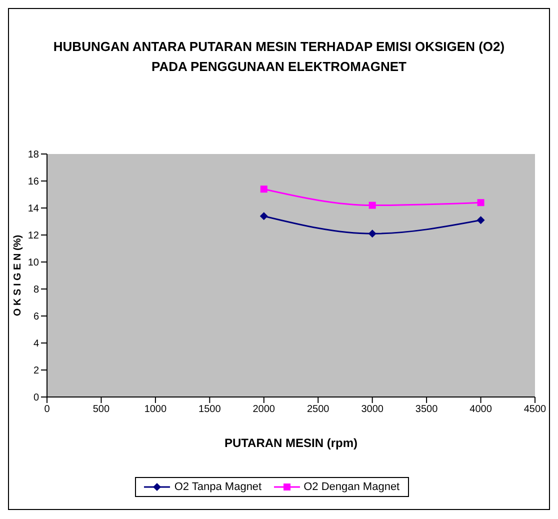  I want to click on y-axis-title: O K S I G E N (%), so click(18, 275).